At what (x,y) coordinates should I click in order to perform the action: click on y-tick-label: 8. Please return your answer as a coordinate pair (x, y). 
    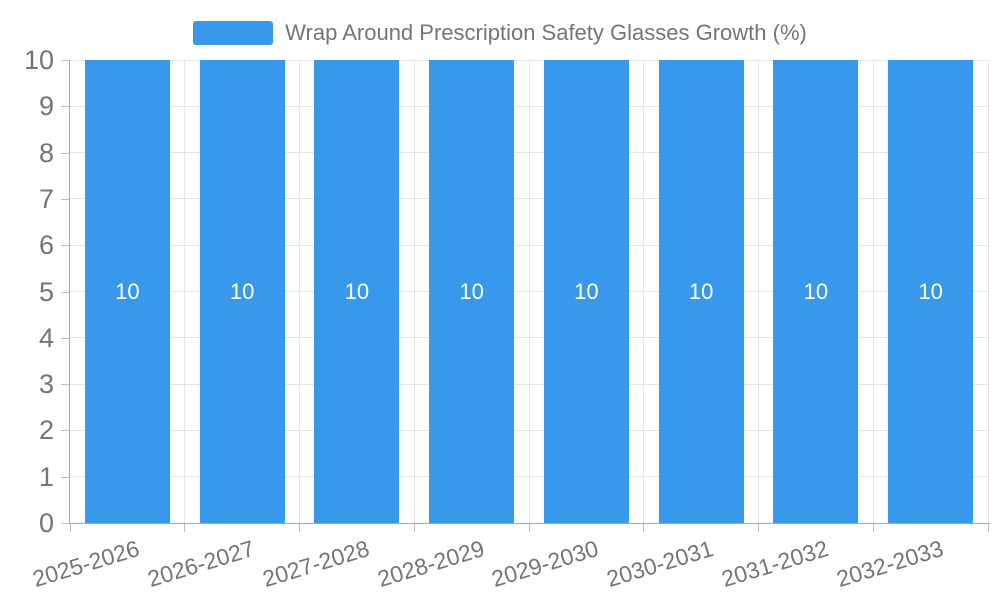
    Looking at the image, I should click on (46, 152).